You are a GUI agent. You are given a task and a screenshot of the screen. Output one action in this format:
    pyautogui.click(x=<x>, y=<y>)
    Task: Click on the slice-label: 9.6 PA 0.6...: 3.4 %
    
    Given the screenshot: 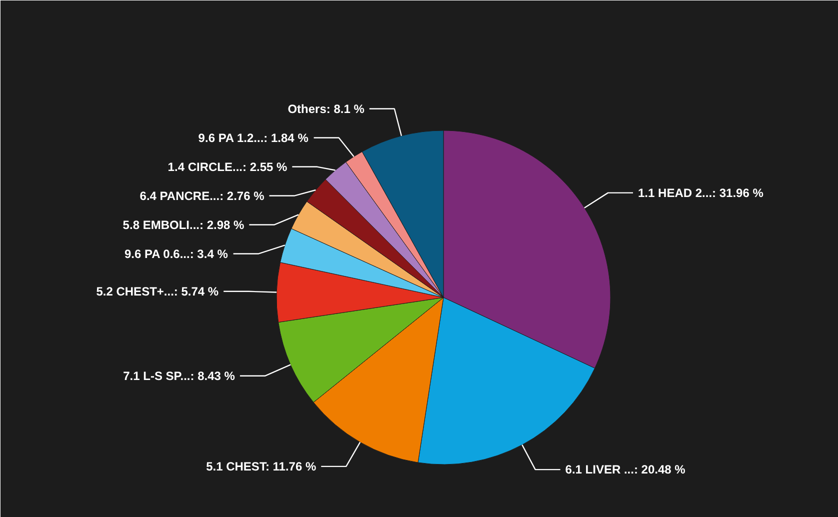 What is the action you would take?
    pyautogui.click(x=176, y=253)
    